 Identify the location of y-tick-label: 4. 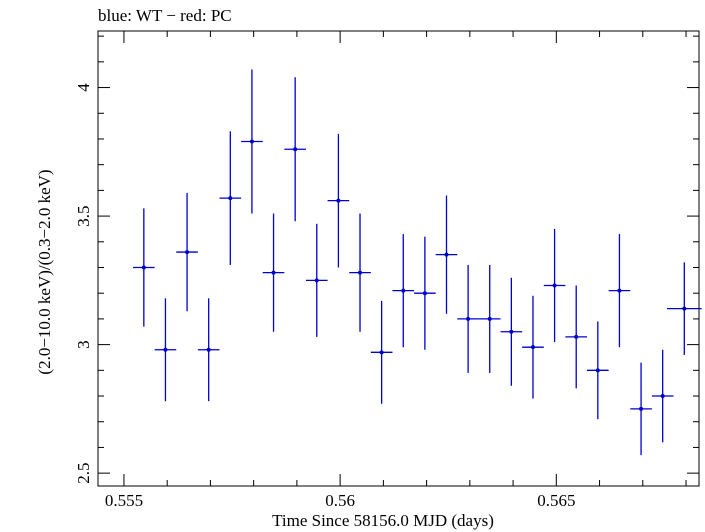
(83, 87).